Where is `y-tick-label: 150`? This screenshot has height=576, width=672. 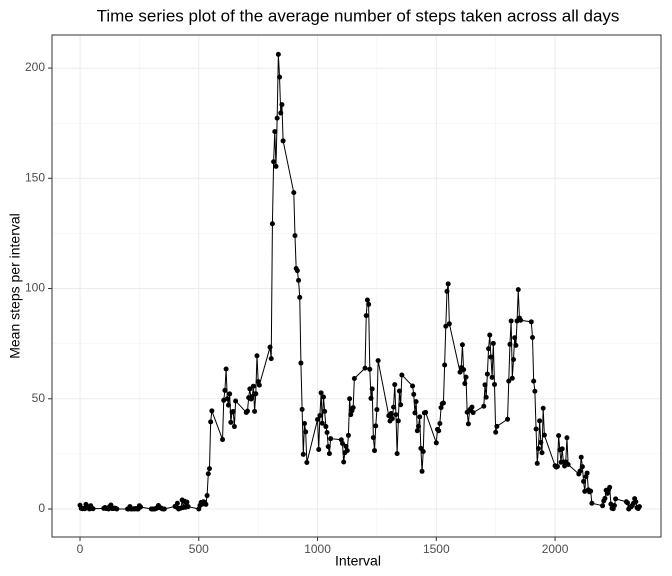 y-tick-label: 150 is located at coordinates (35, 177).